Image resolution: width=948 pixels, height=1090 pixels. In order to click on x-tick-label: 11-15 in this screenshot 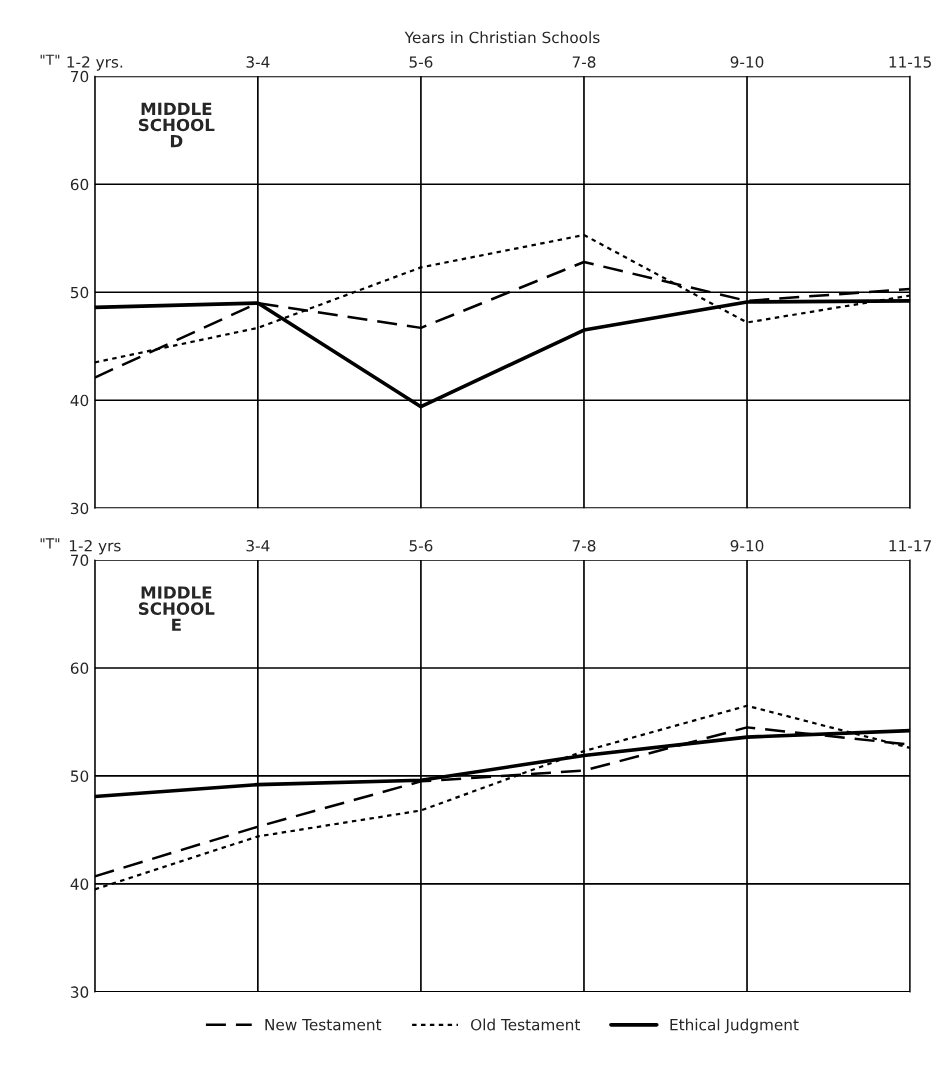, I will do `click(910, 62)`.